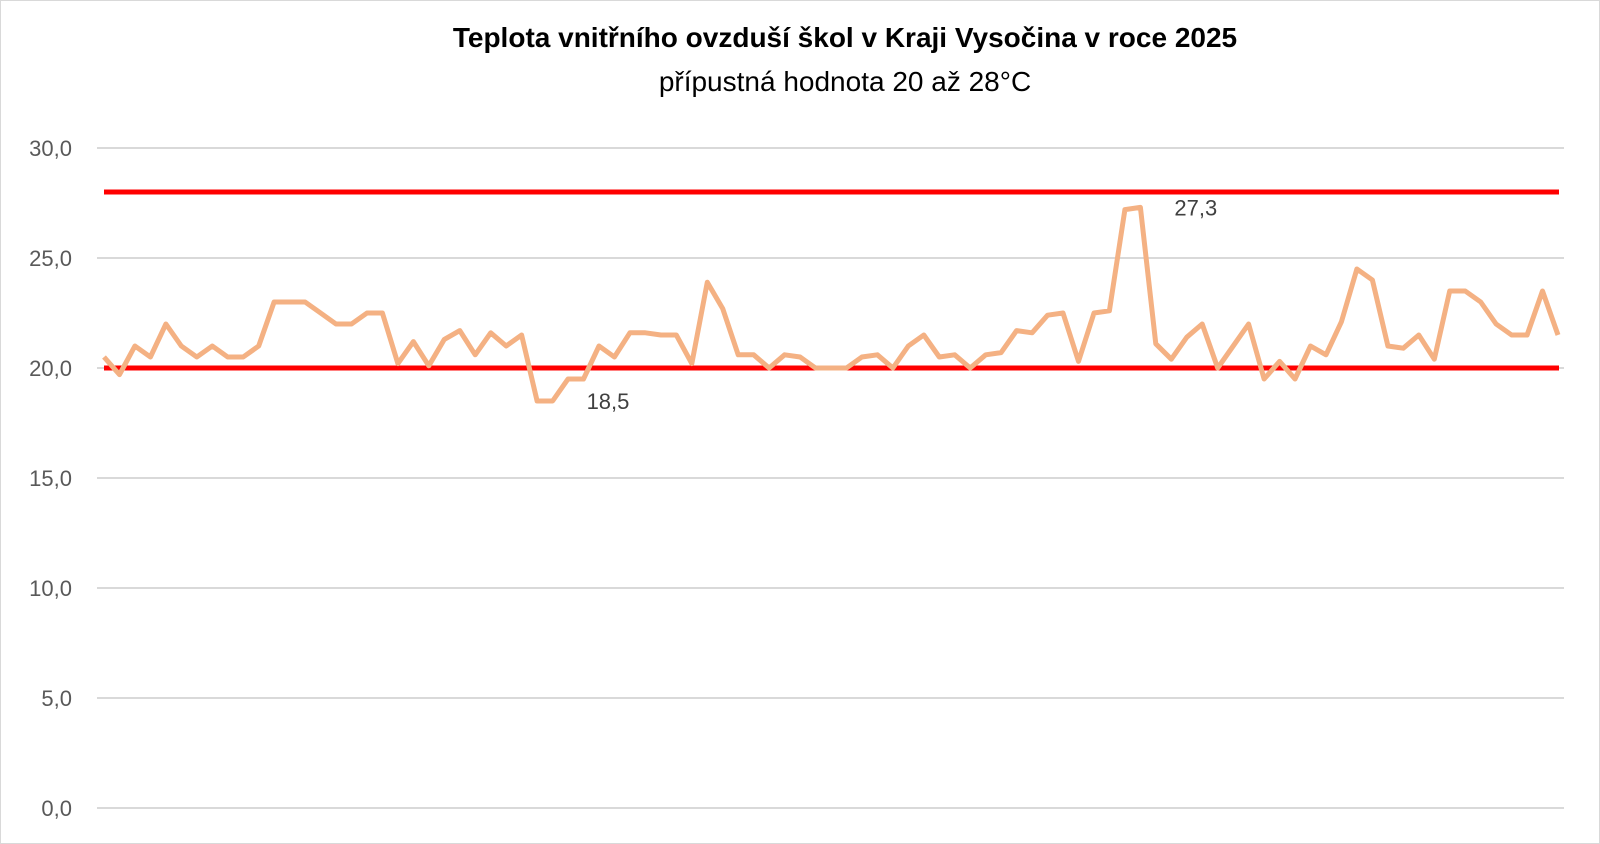 The width and height of the screenshot is (1600, 844). What do you see at coordinates (1195, 207) in the screenshot?
I see `data-label: 27,3` at bounding box center [1195, 207].